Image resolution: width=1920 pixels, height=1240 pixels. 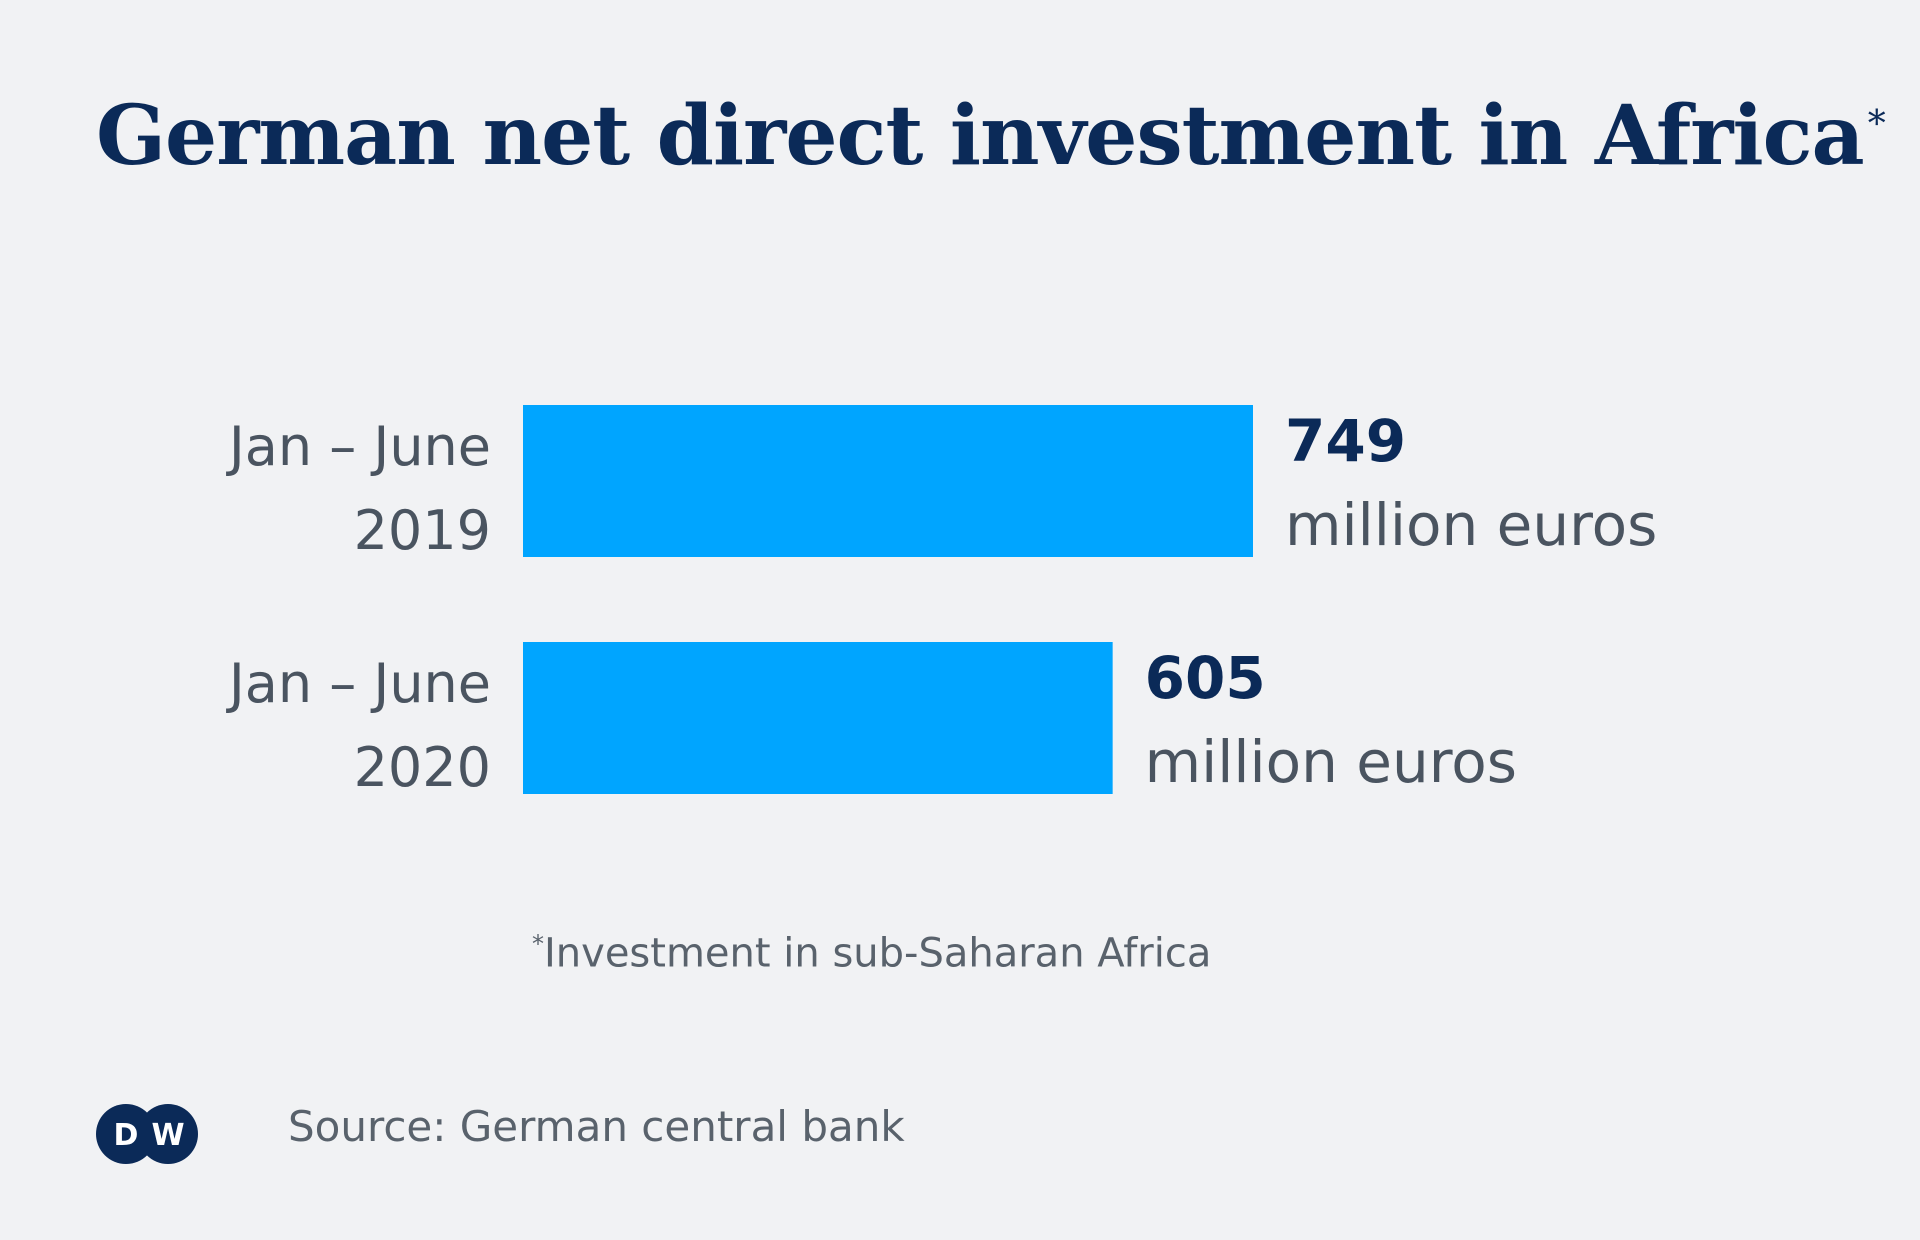 What do you see at coordinates (147, 1134) in the screenshot?
I see `dw-logo-icon: D W` at bounding box center [147, 1134].